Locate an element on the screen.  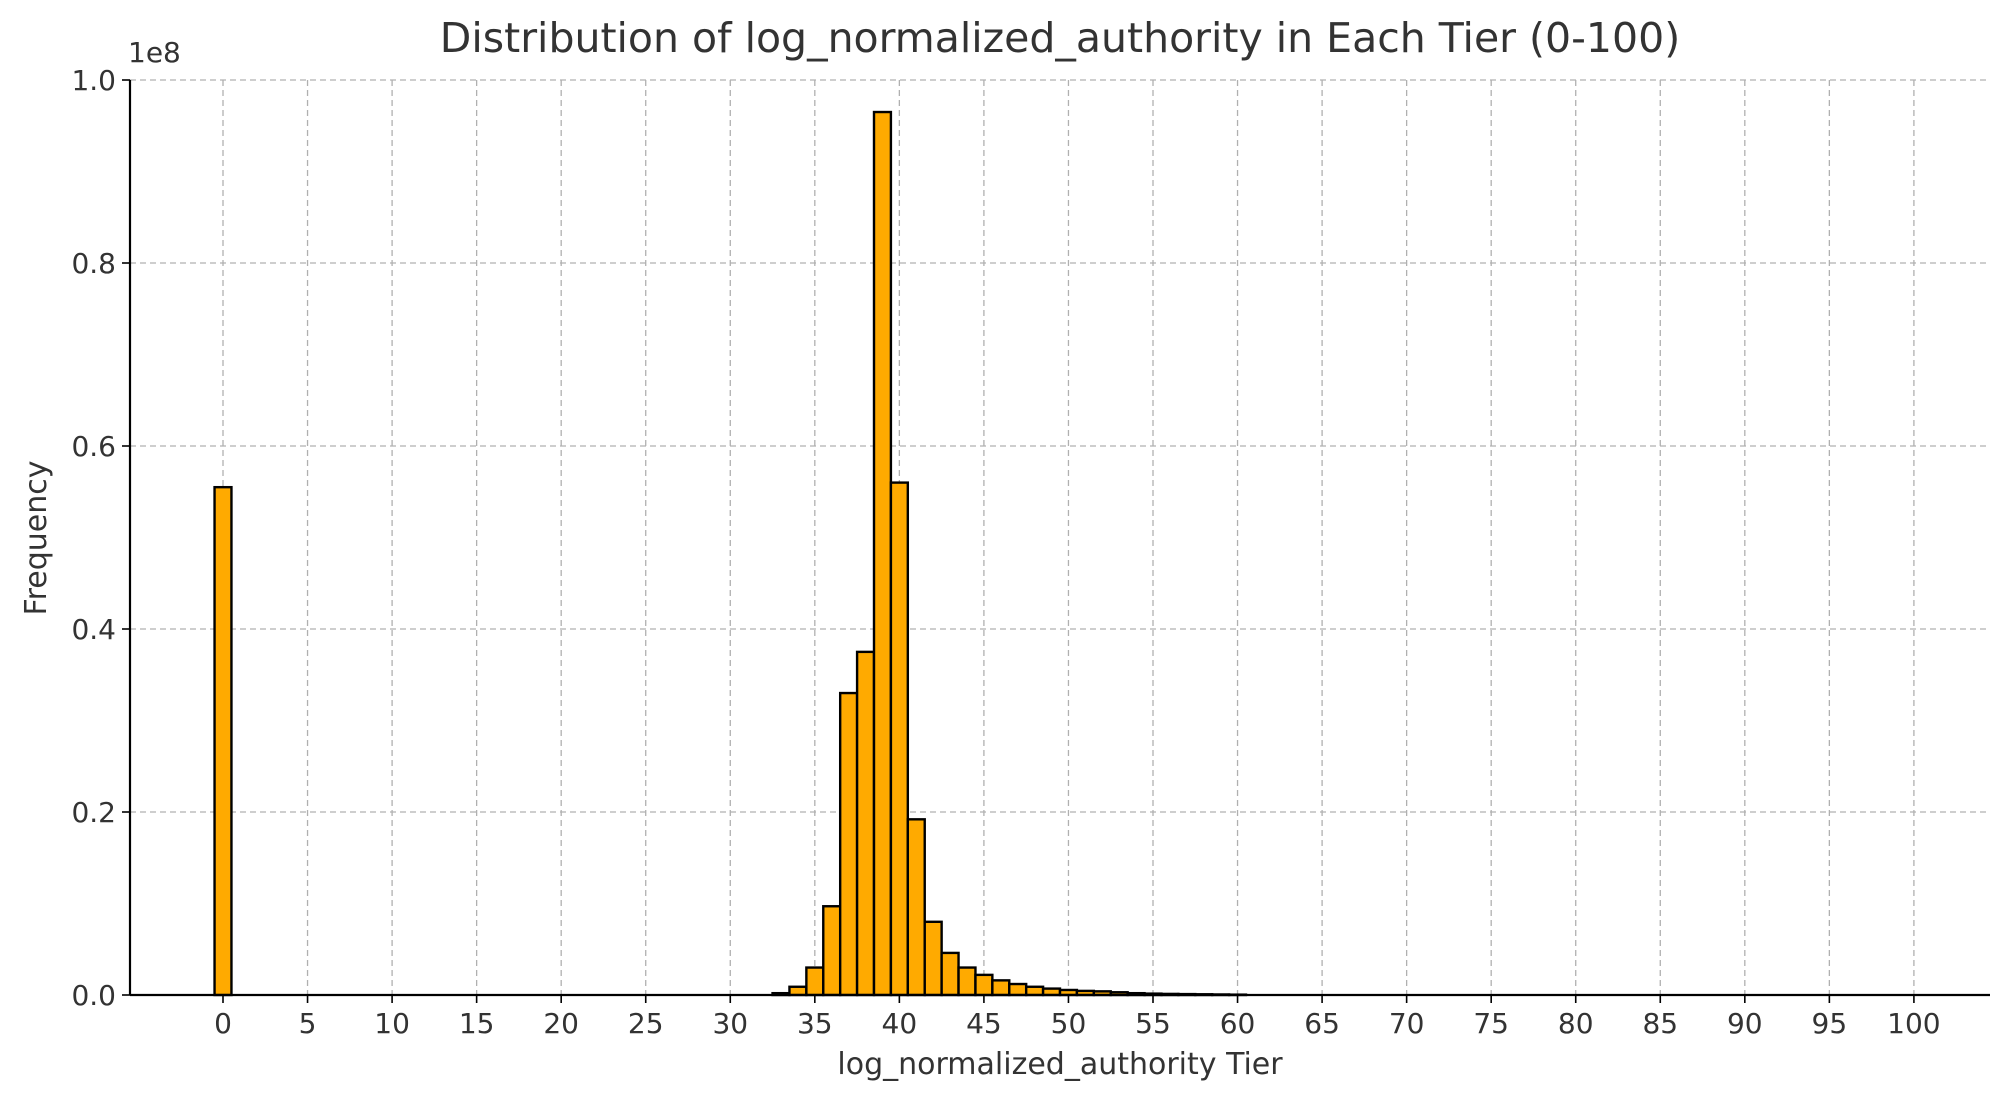
x-tick-label: 5 is located at coordinates (308, 1023).